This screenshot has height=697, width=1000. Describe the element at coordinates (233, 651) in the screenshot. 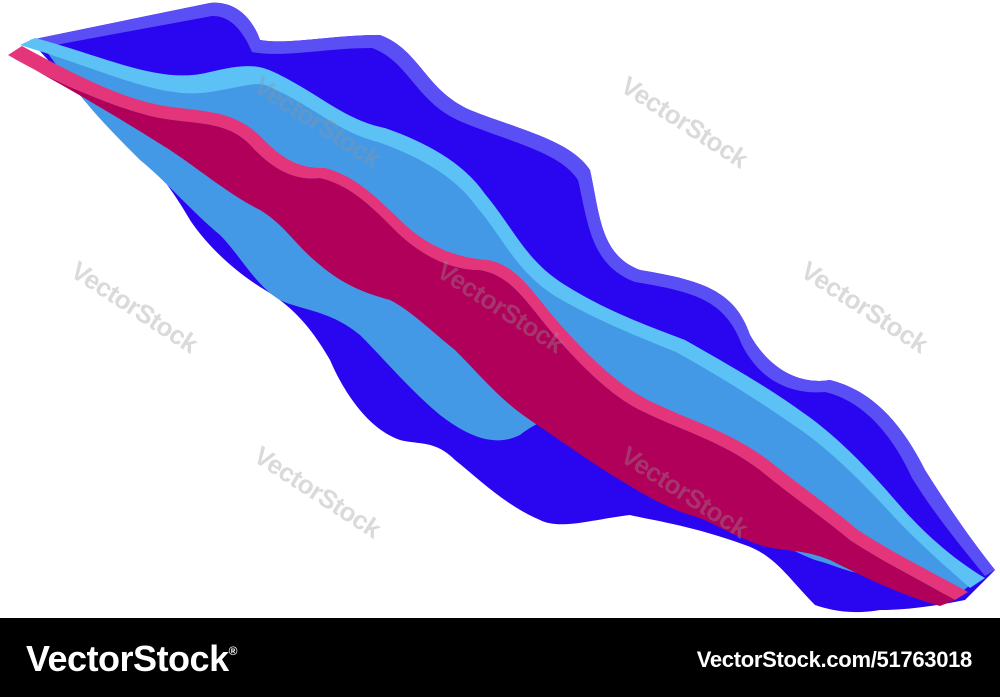

I see `registered-mark: ®` at that location.